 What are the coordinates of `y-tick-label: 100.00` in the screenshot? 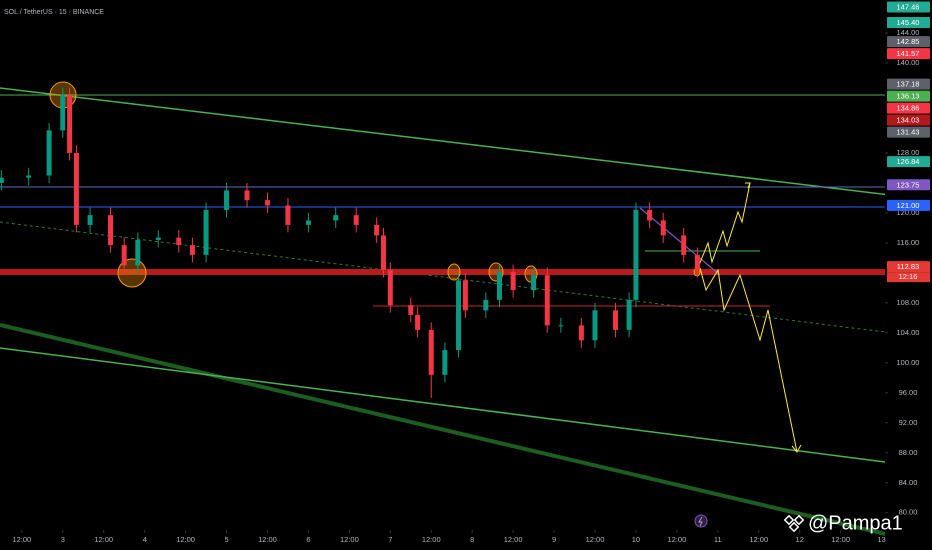 It's located at (908, 362).